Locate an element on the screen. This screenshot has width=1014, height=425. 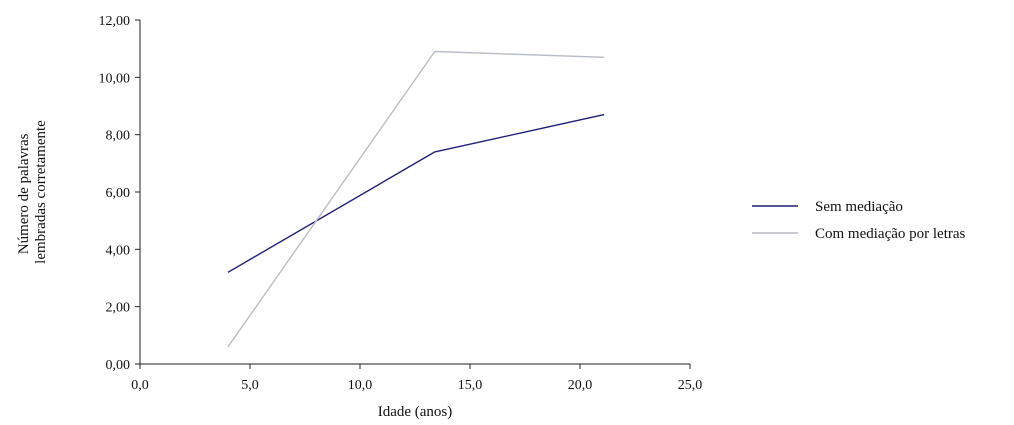
y-tick-label: 2,00 is located at coordinates (118, 308).